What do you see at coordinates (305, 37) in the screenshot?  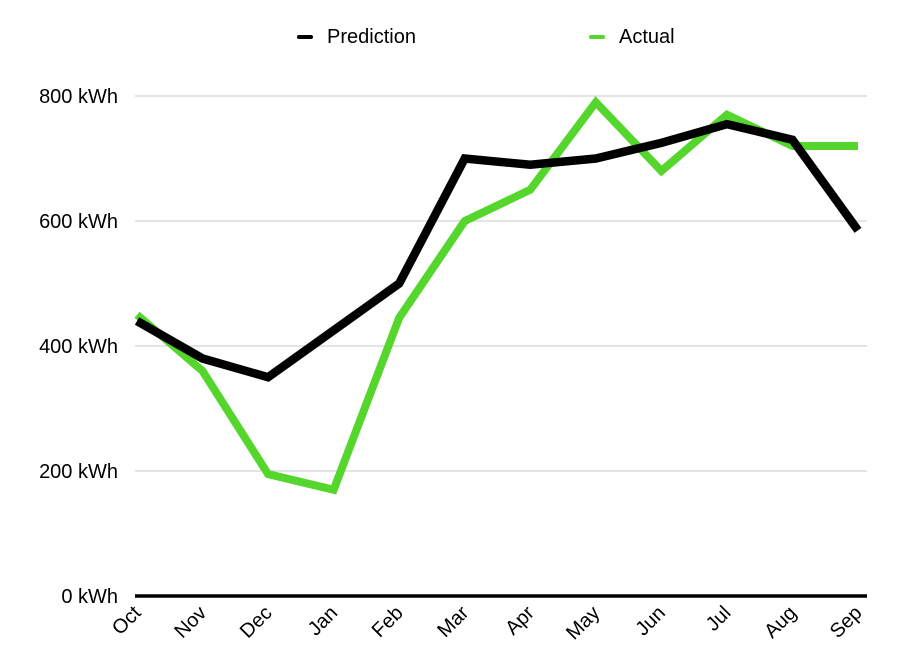 I see `legend-swatch-prediction` at bounding box center [305, 37].